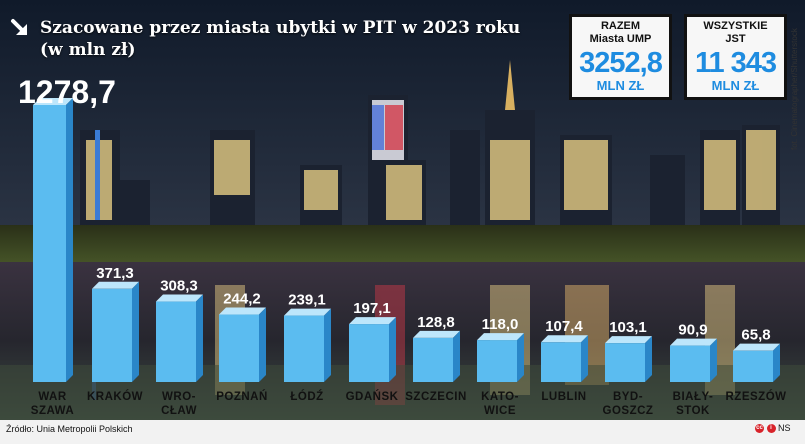  What do you see at coordinates (564, 326) in the screenshot?
I see `data-label: 107,4` at bounding box center [564, 326].